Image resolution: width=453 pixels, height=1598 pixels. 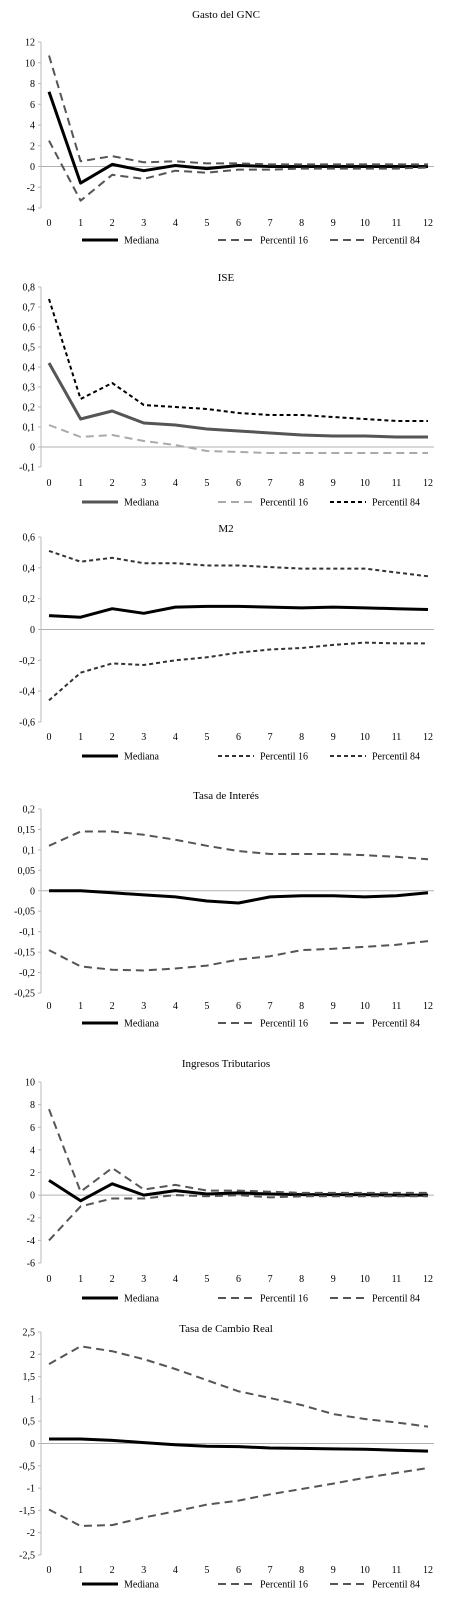 What do you see at coordinates (27, 932) in the screenshot?
I see `y-tick-label: -0,1` at bounding box center [27, 932].